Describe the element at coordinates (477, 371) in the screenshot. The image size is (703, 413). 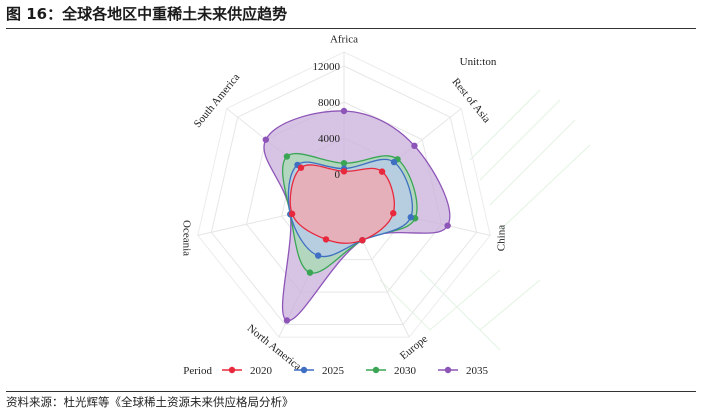
I see `legend-label: 2035` at that location.